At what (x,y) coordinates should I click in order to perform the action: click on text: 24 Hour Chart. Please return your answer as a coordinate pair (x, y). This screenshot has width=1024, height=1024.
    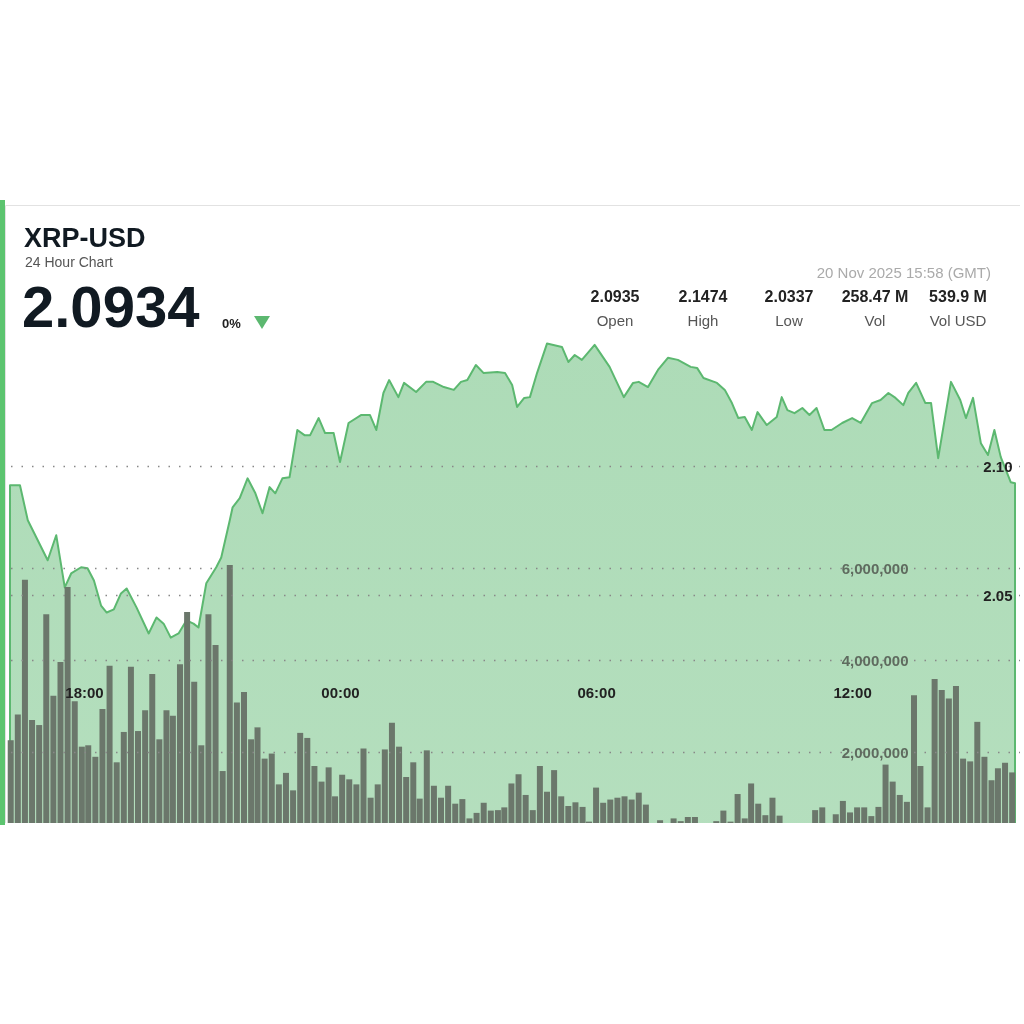
    Looking at the image, I should click on (69, 262).